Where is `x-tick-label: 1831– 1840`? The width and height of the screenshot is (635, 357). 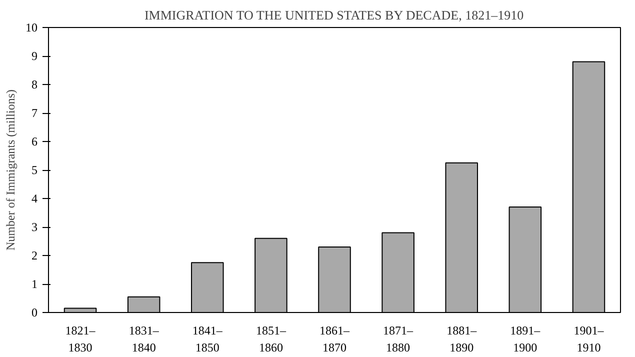
x-tick-label: 1831– 1840 is located at coordinates (144, 339).